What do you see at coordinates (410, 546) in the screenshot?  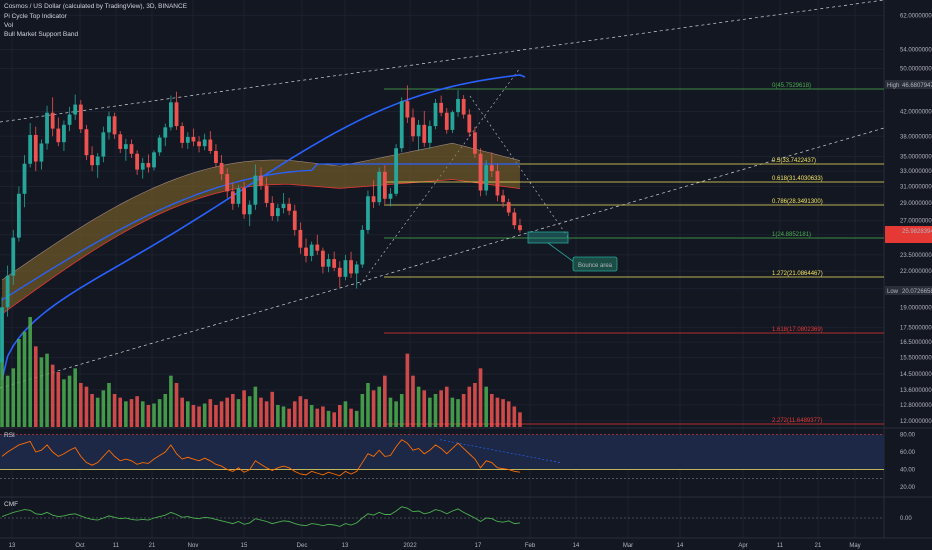 I see `time-axis-label: 2022` at bounding box center [410, 546].